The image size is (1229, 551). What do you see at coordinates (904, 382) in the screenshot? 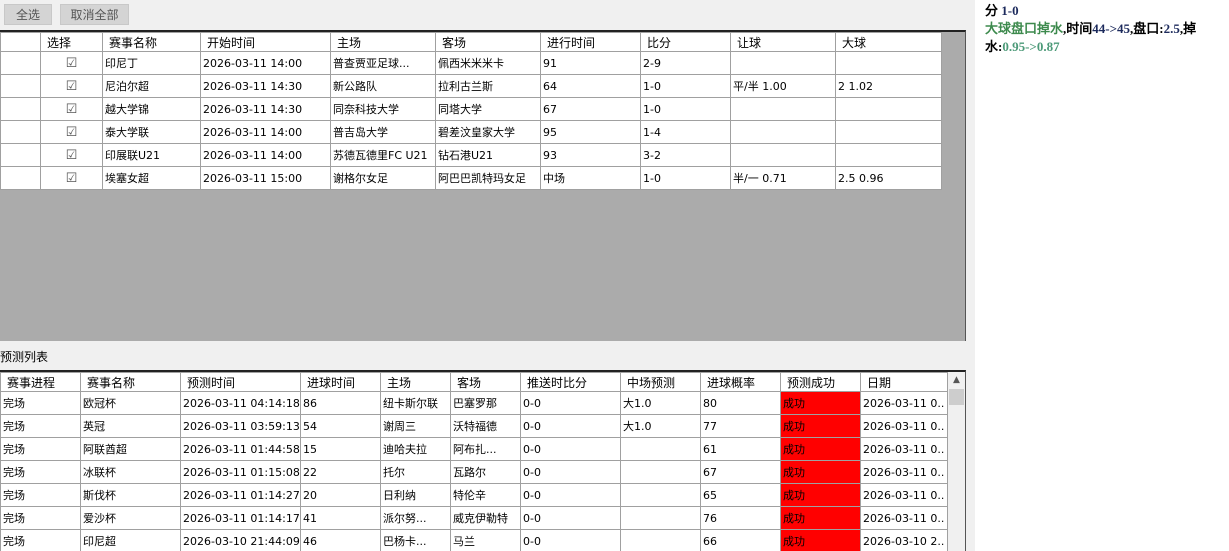
I see `column-header: 日期` at bounding box center [904, 382].